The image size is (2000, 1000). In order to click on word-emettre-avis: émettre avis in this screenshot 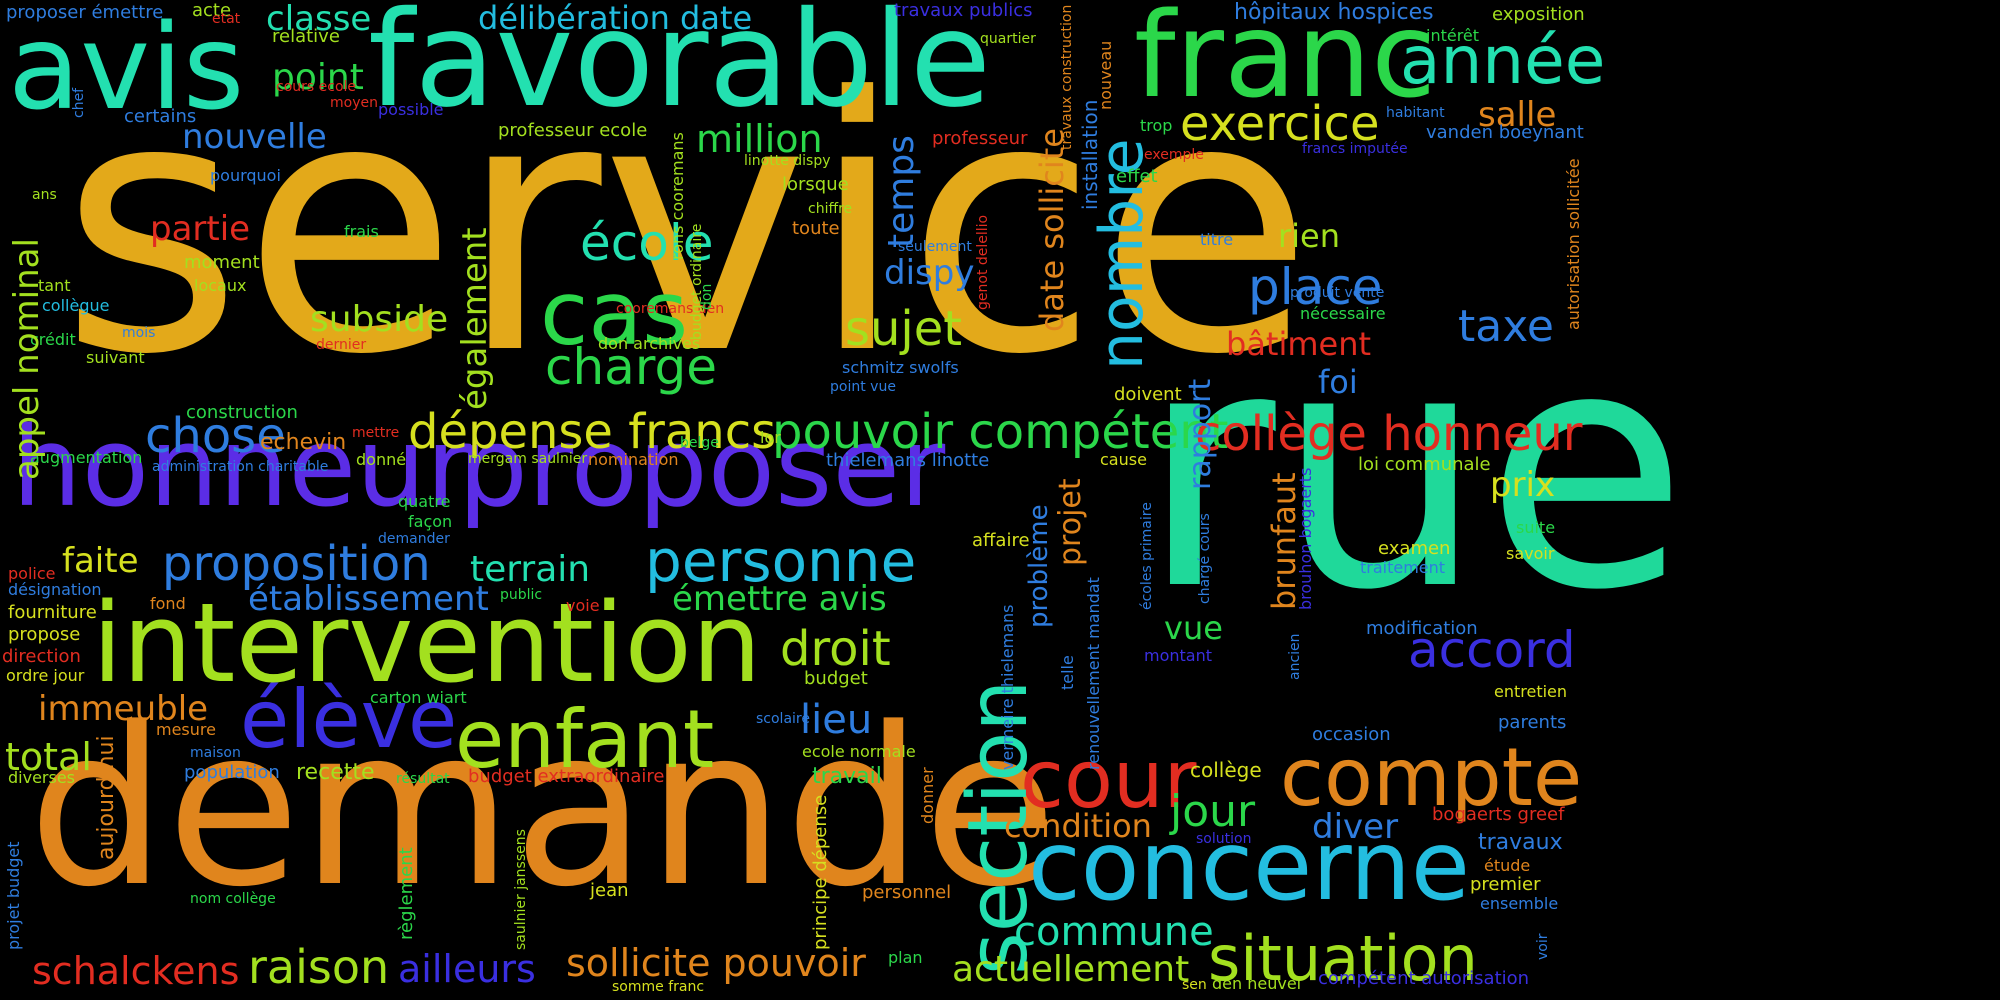, I will do `click(779, 599)`.